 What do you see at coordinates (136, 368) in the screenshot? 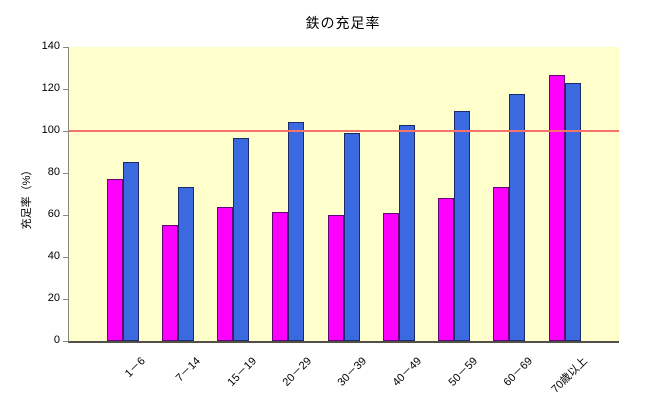
I see `x-tick-label-1: 1－6` at bounding box center [136, 368].